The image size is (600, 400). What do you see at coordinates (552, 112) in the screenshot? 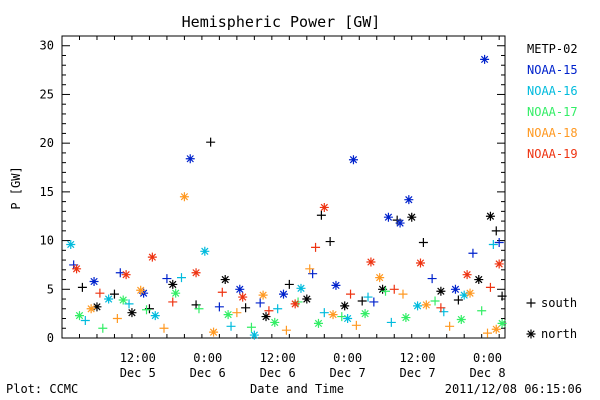
I see `legend-entry: NOAA-17` at bounding box center [552, 112].